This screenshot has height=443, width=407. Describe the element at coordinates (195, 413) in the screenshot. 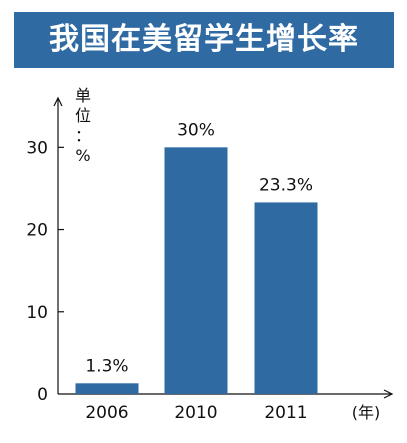

I see `x-tick-label: 2010` at that location.